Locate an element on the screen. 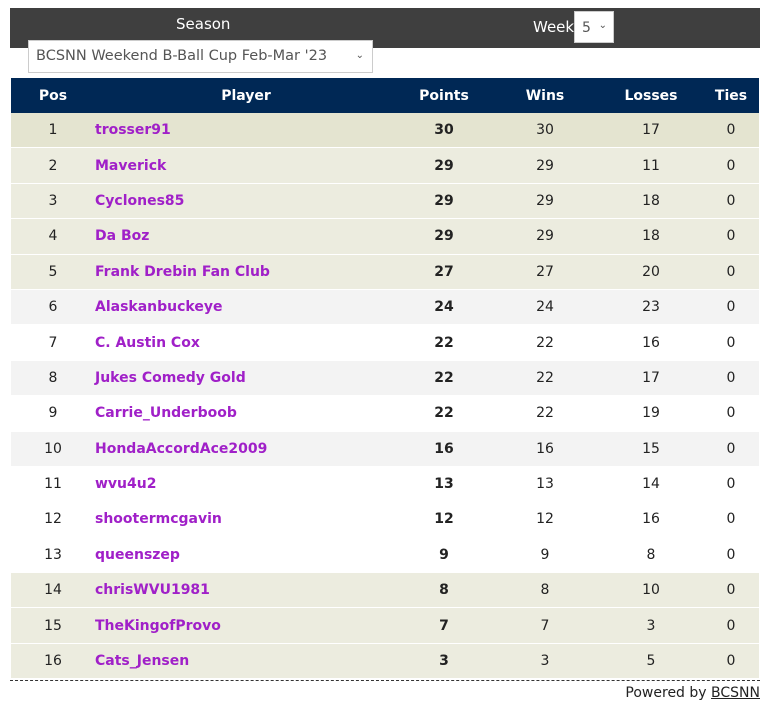  season-select: BCSNN Weekend B-Ball Cup Feb-Mar '23 ⌄ is located at coordinates (200, 56).